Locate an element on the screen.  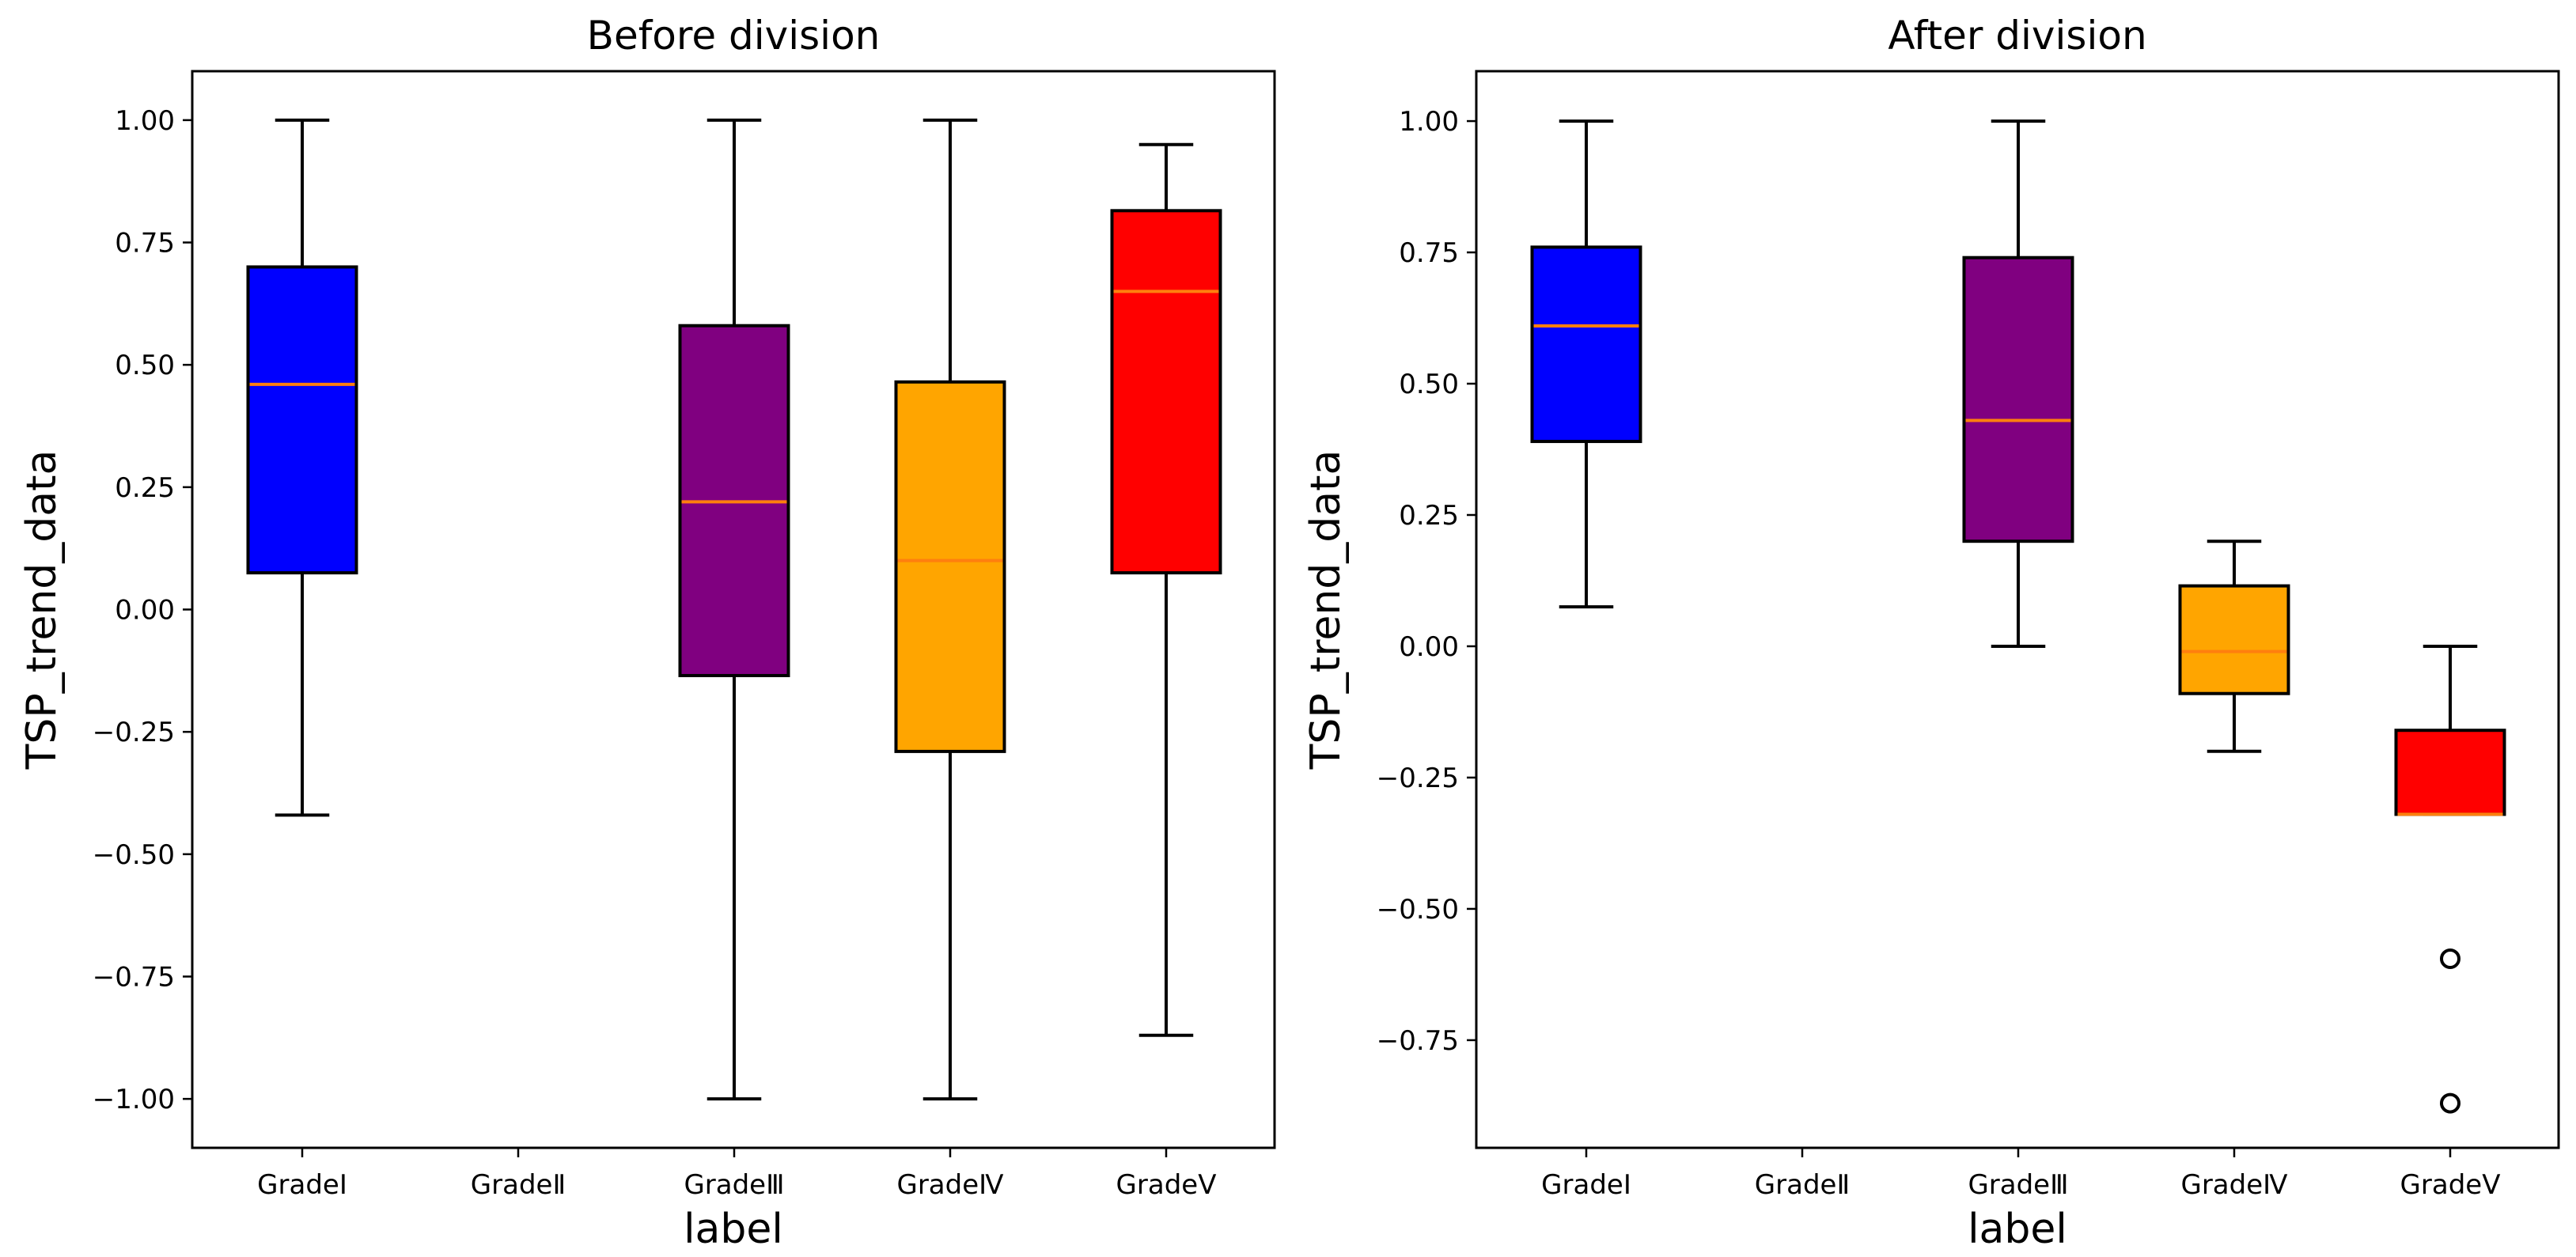
chart-title: Before division is located at coordinates (734, 36).